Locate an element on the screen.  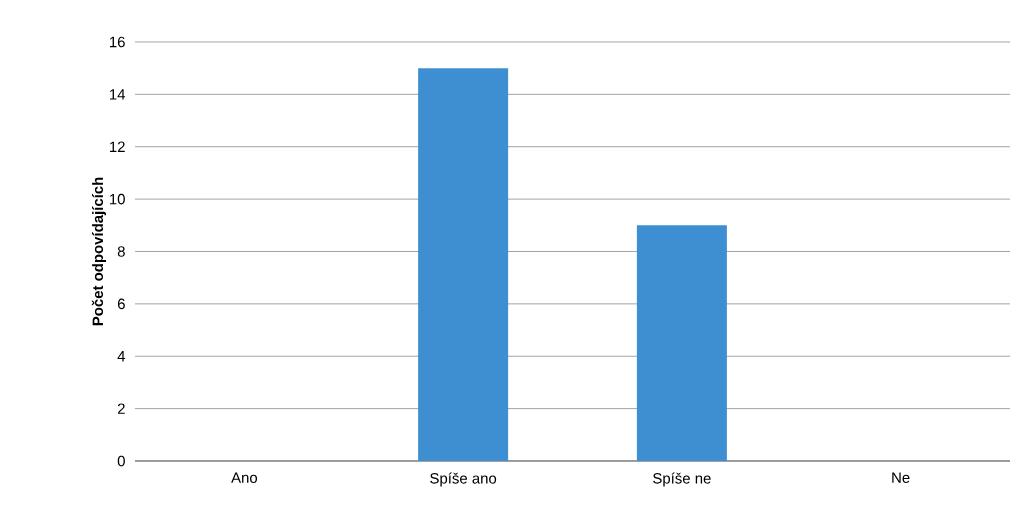
y-tick-label: 14 is located at coordinates (118, 94).